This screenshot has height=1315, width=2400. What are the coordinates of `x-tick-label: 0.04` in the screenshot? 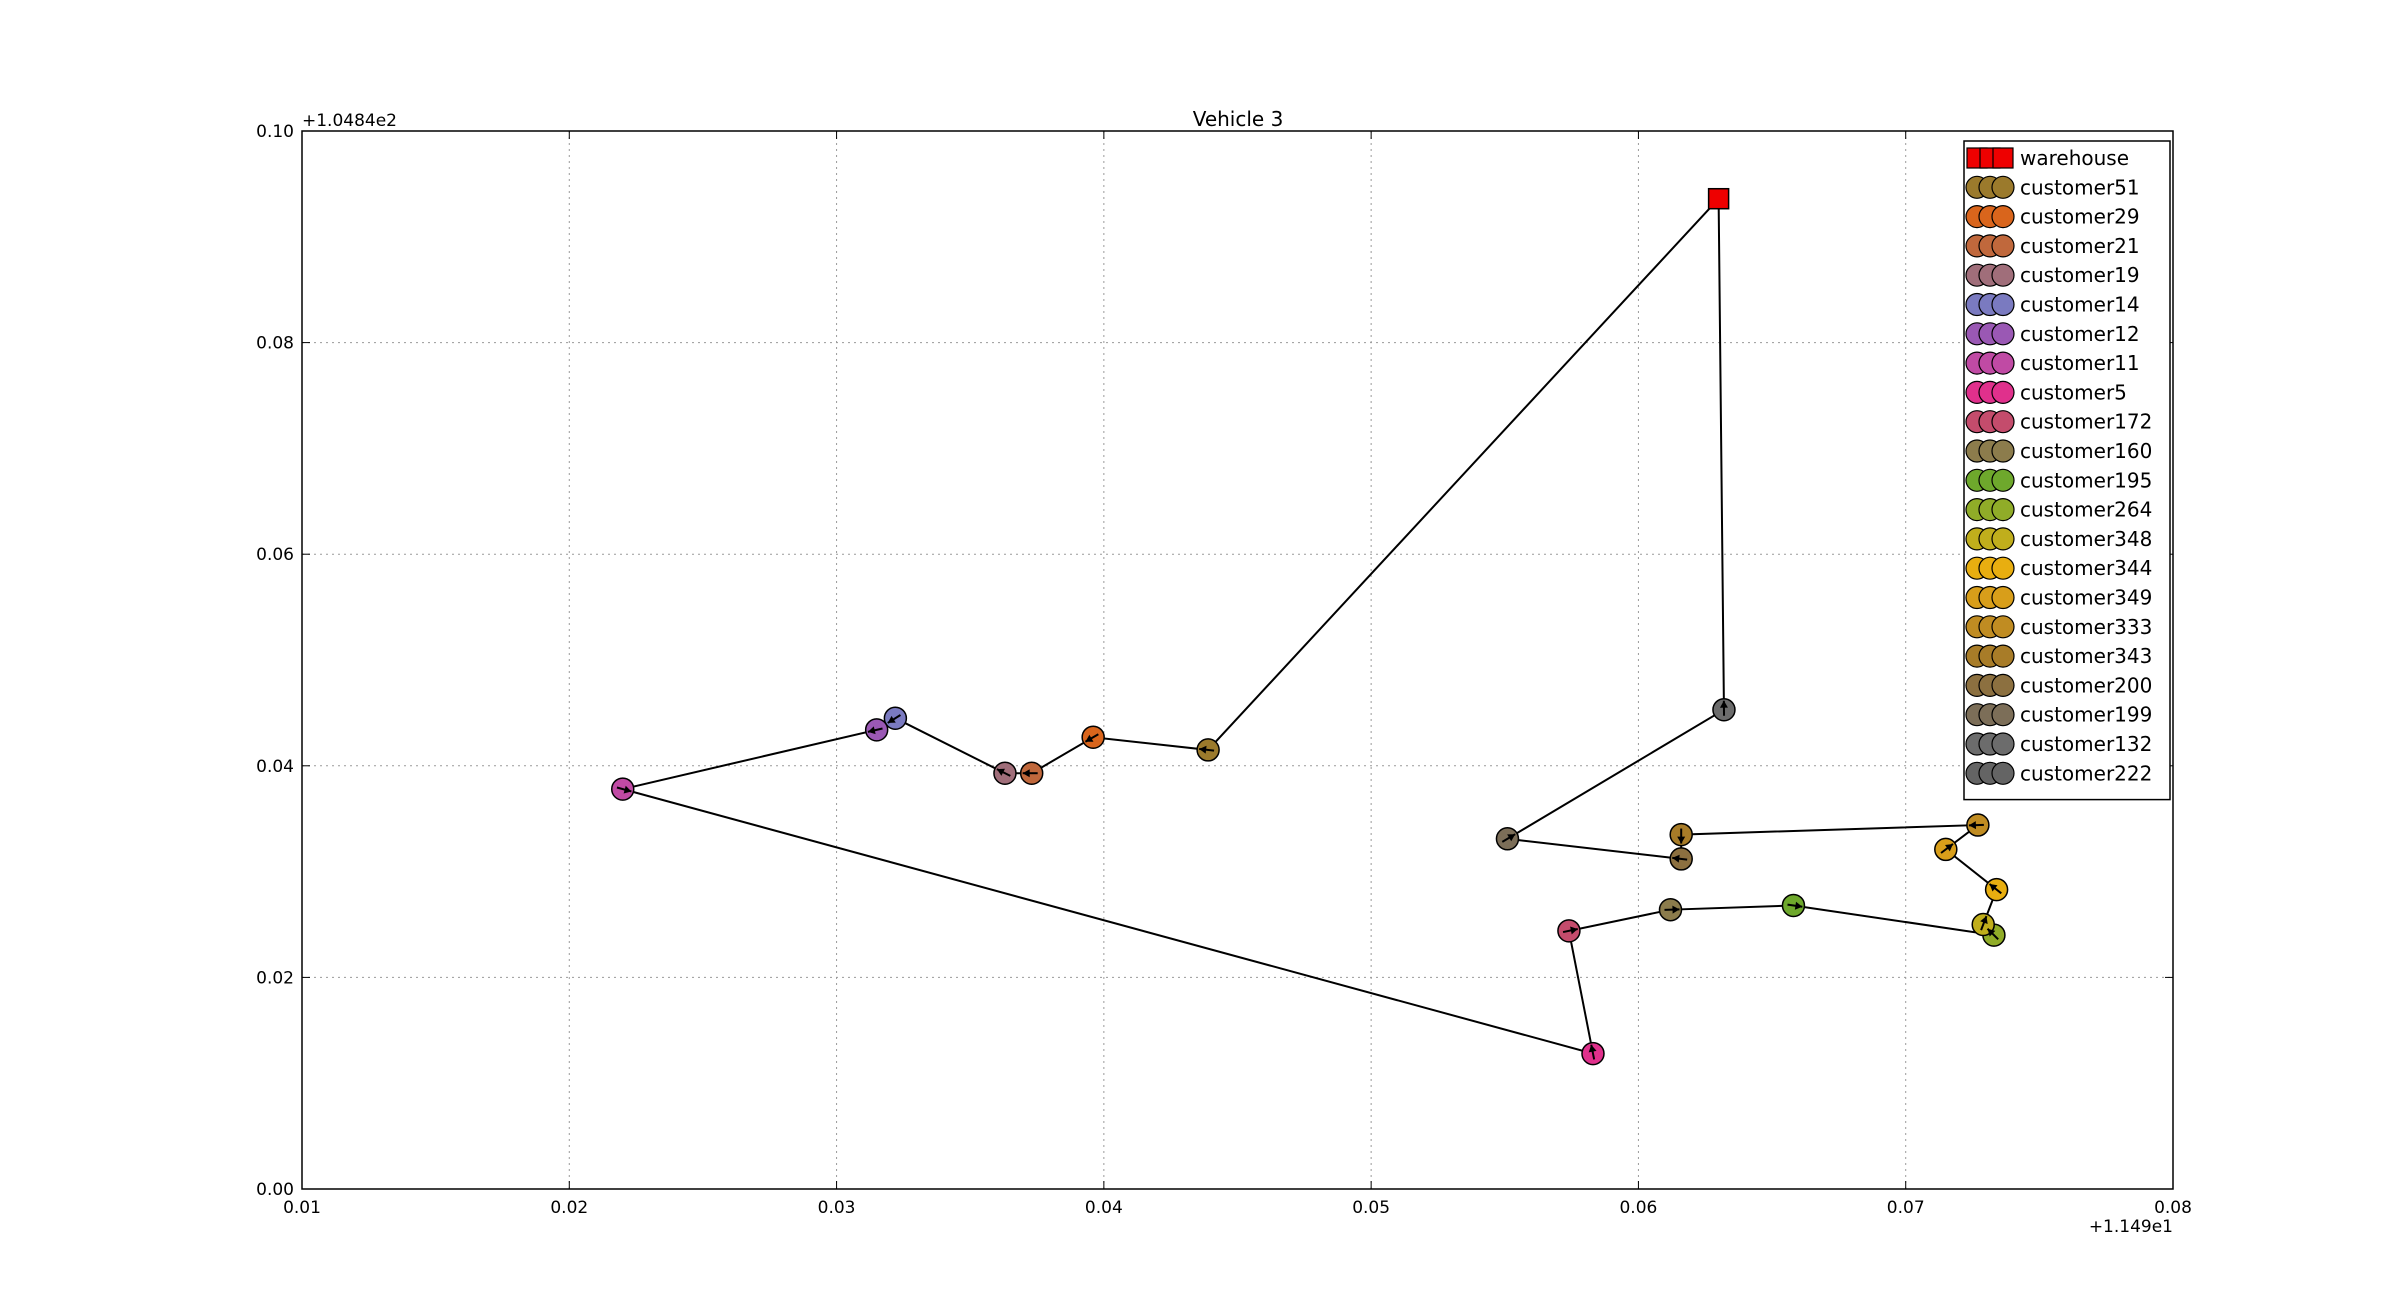 It's located at (1104, 1208).